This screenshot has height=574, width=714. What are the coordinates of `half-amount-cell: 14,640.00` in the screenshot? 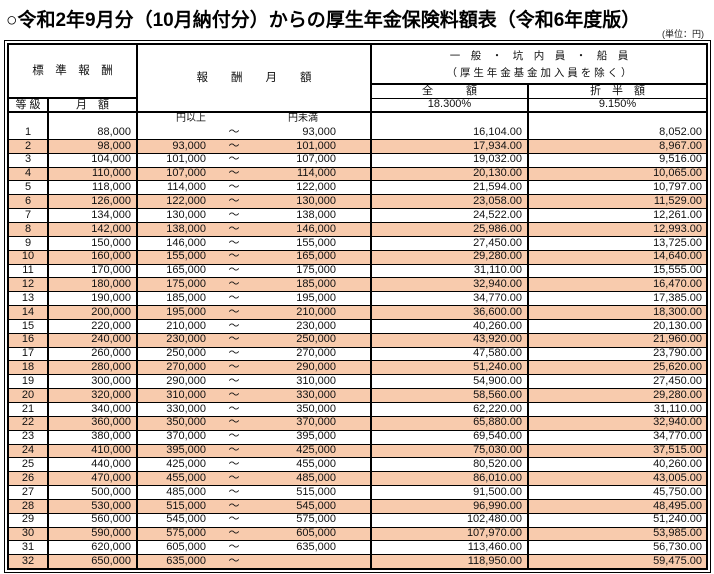 It's located at (617, 257).